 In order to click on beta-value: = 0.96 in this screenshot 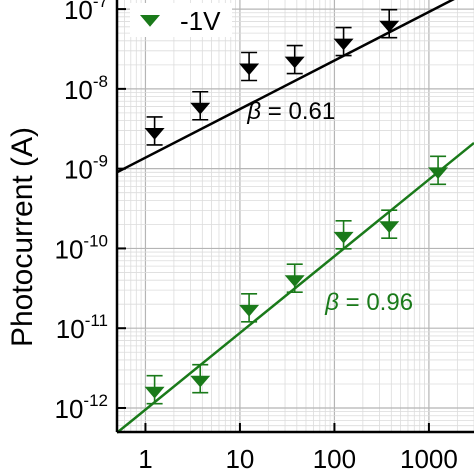, I will do `click(376, 302)`.